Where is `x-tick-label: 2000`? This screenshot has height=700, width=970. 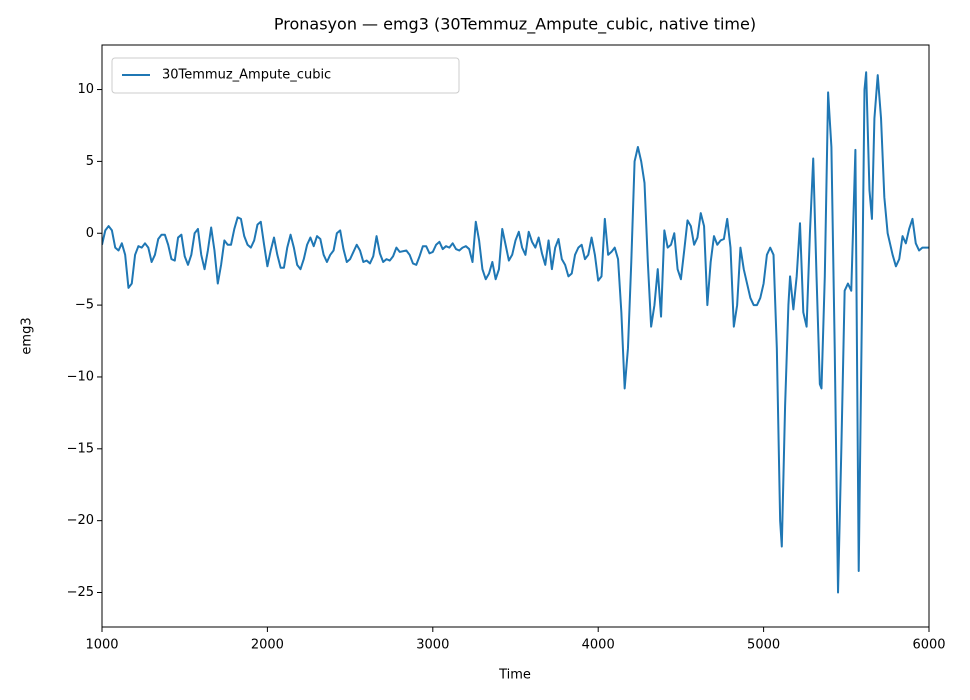
x-tick-label: 2000 is located at coordinates (267, 645).